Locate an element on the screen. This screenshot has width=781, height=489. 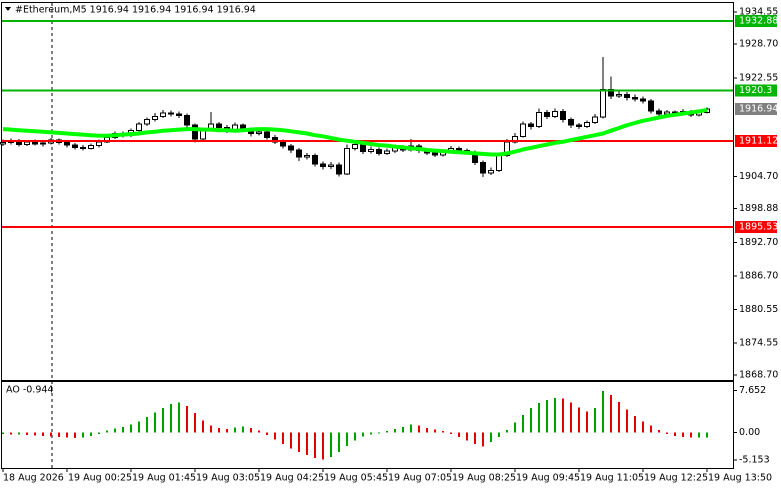
level-label: 1895.53 is located at coordinates (758, 227).